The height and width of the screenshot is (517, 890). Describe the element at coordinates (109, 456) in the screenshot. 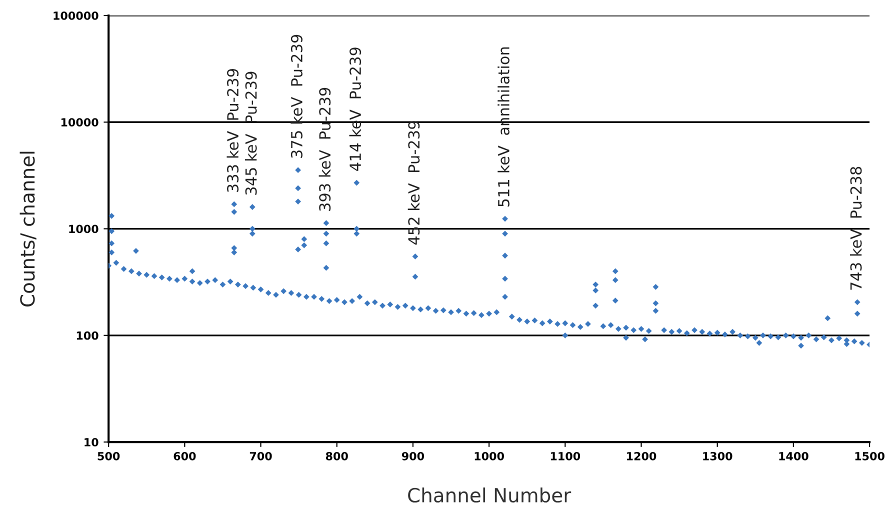

I see `x-tick-label: 500` at that location.